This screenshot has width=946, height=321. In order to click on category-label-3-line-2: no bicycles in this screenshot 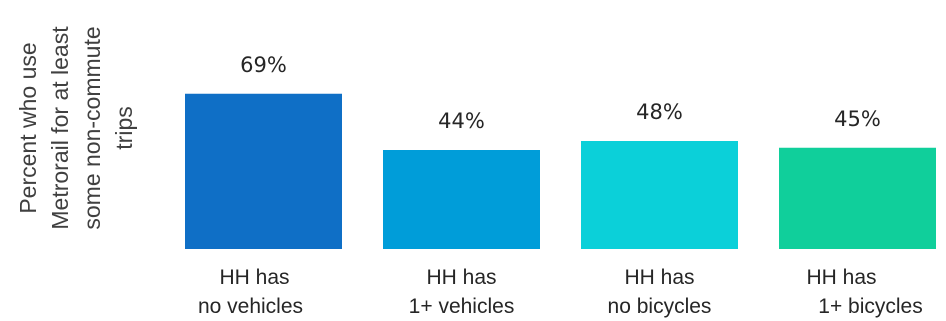, I will do `click(660, 306)`.